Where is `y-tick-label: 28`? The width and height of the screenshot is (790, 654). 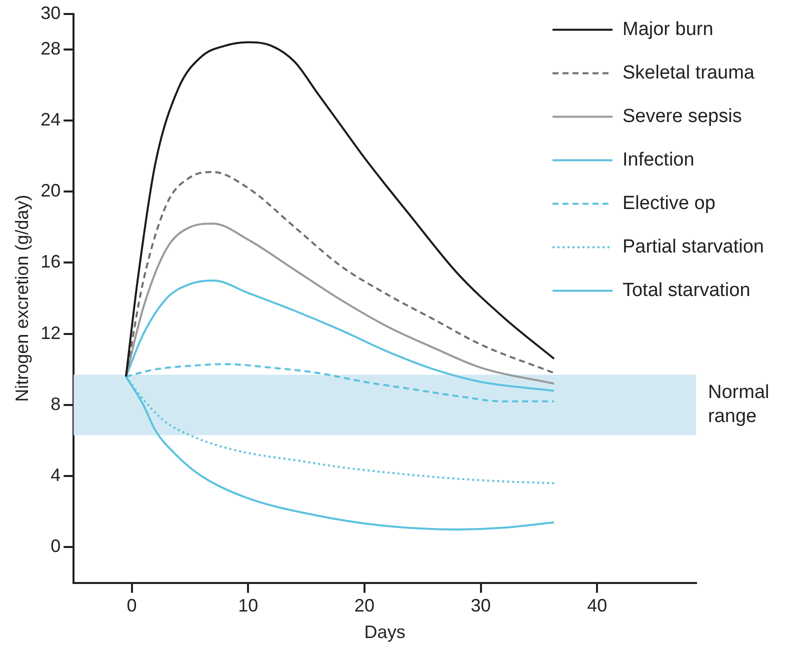 y-tick-label: 28 is located at coordinates (50, 48).